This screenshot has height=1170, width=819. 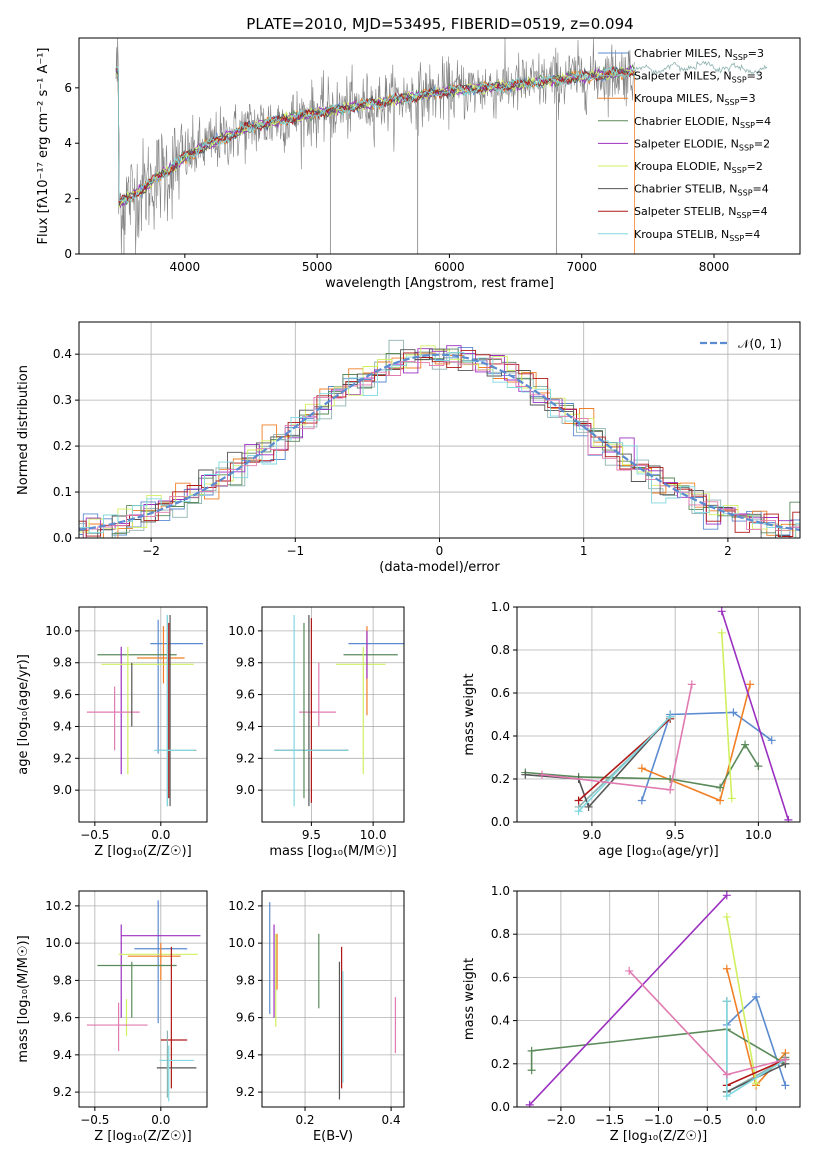 I want to click on legend-label: Chabrier MILES, N, so click(x=683, y=53).